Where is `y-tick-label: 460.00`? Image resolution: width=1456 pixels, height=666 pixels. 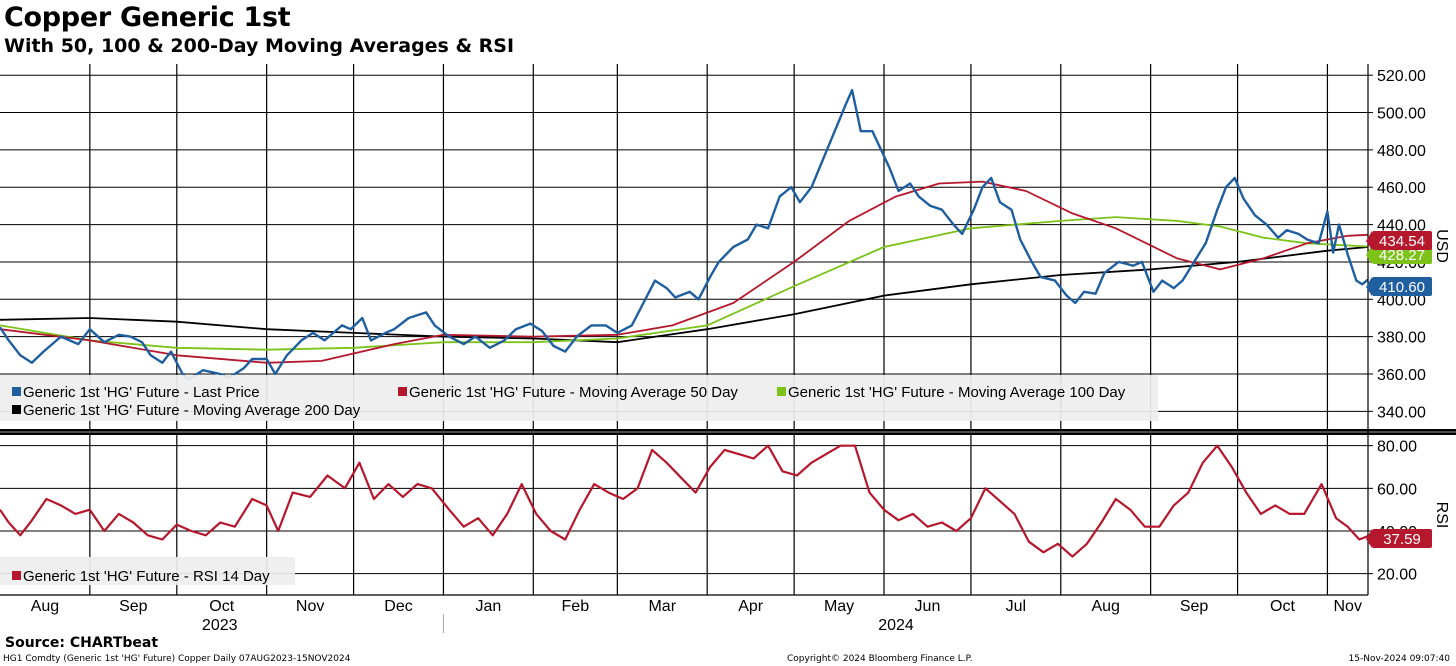 y-tick-label: 460.00 is located at coordinates (1401, 188).